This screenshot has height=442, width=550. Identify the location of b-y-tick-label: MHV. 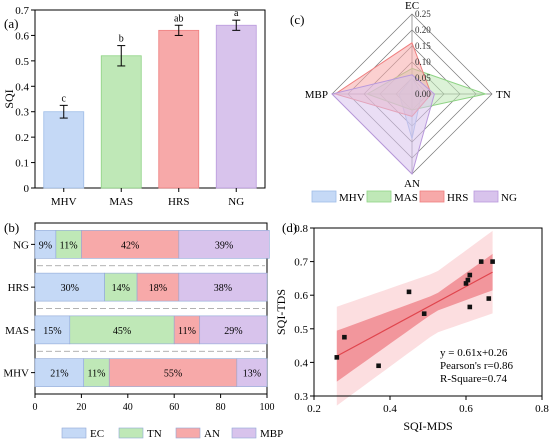
(16, 374).